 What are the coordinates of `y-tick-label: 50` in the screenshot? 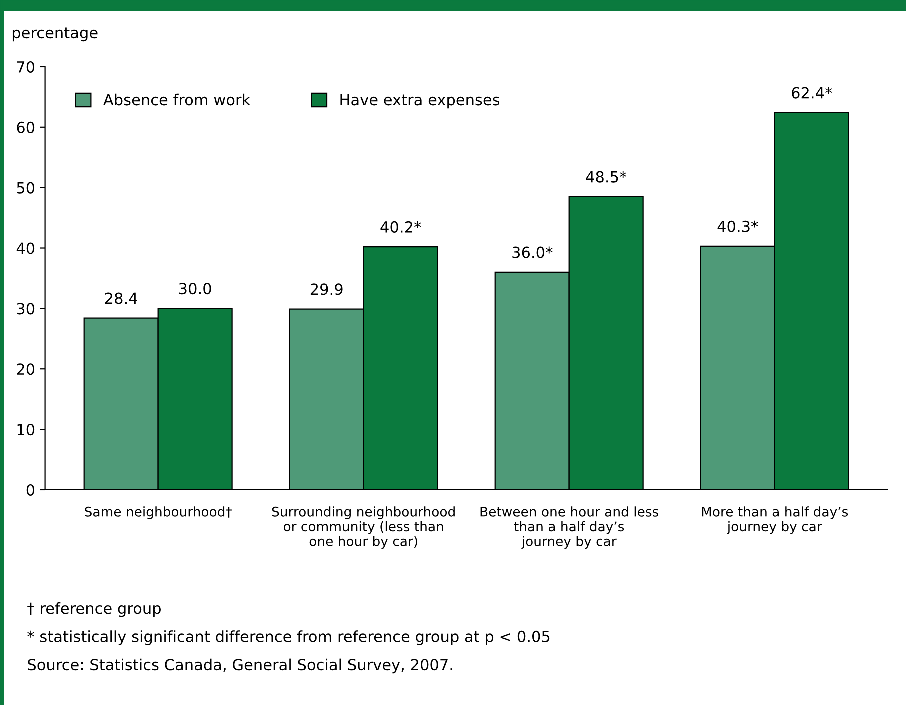 It's located at (26, 188).